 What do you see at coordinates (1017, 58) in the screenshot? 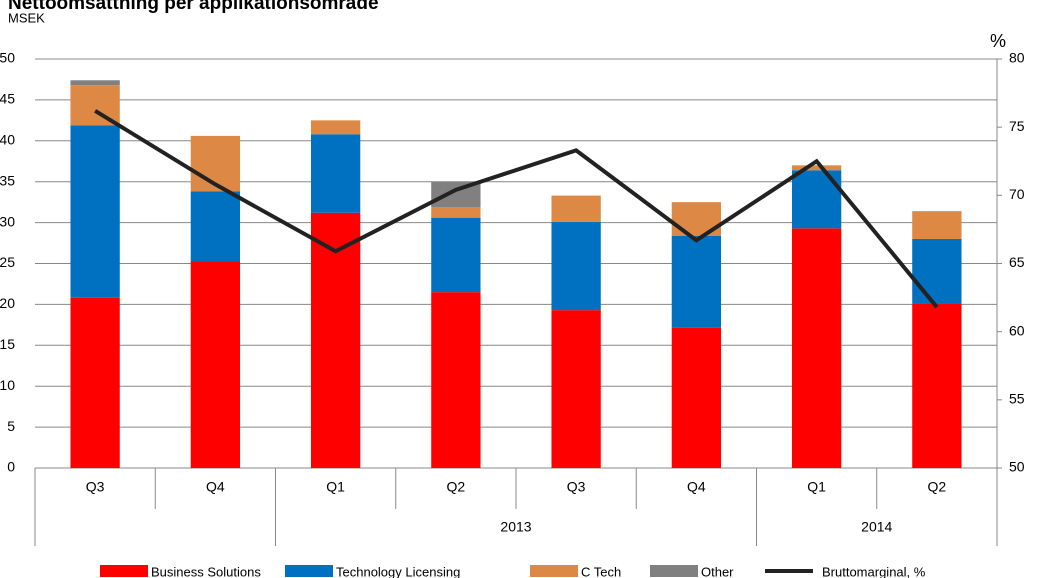
I see `y2-tick-label: 80` at bounding box center [1017, 58].